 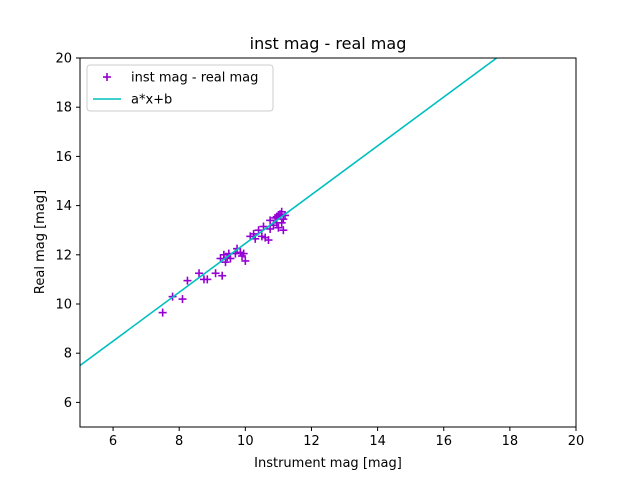 What do you see at coordinates (68, 403) in the screenshot?
I see `y-tick-label: 6` at bounding box center [68, 403].